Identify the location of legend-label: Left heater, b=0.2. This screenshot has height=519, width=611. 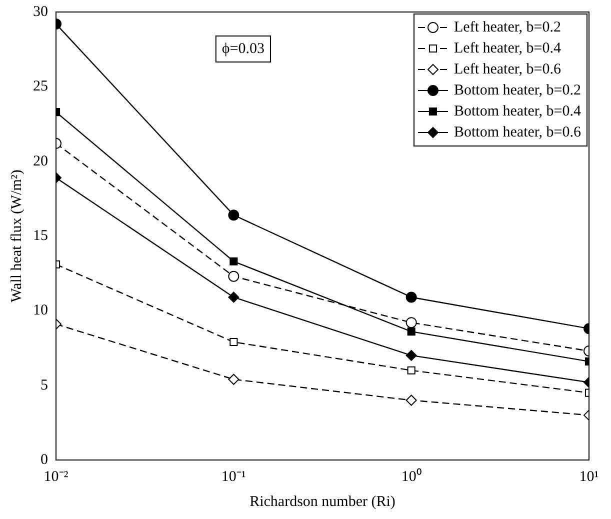
(507, 27).